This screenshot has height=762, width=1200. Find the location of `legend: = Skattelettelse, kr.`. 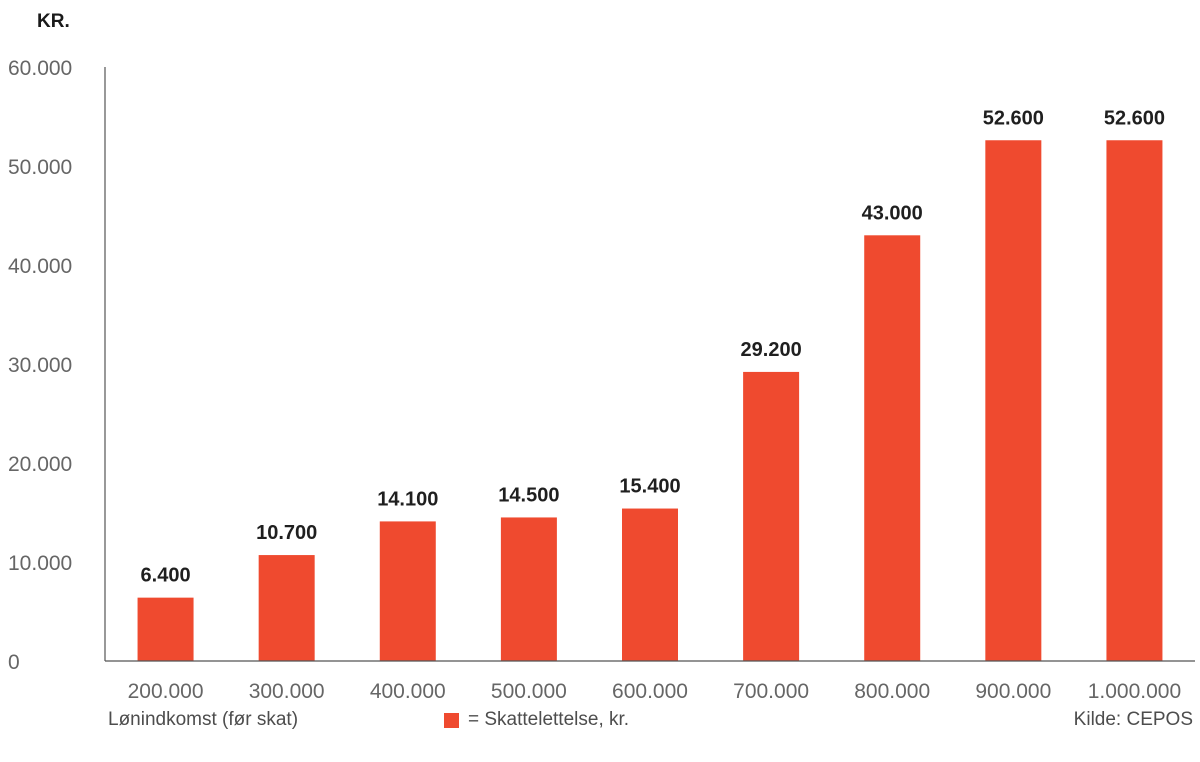

legend: = Skattelettelse, kr. is located at coordinates (536, 720).